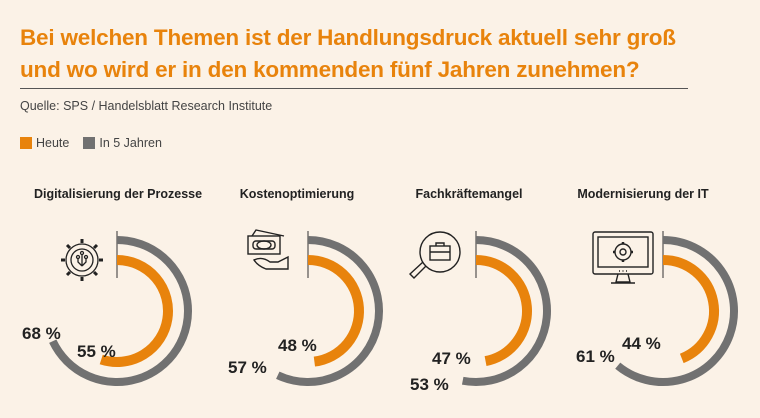 Image resolution: width=760 pixels, height=418 pixels. I want to click on value-label-heute: 55 %, so click(96, 351).